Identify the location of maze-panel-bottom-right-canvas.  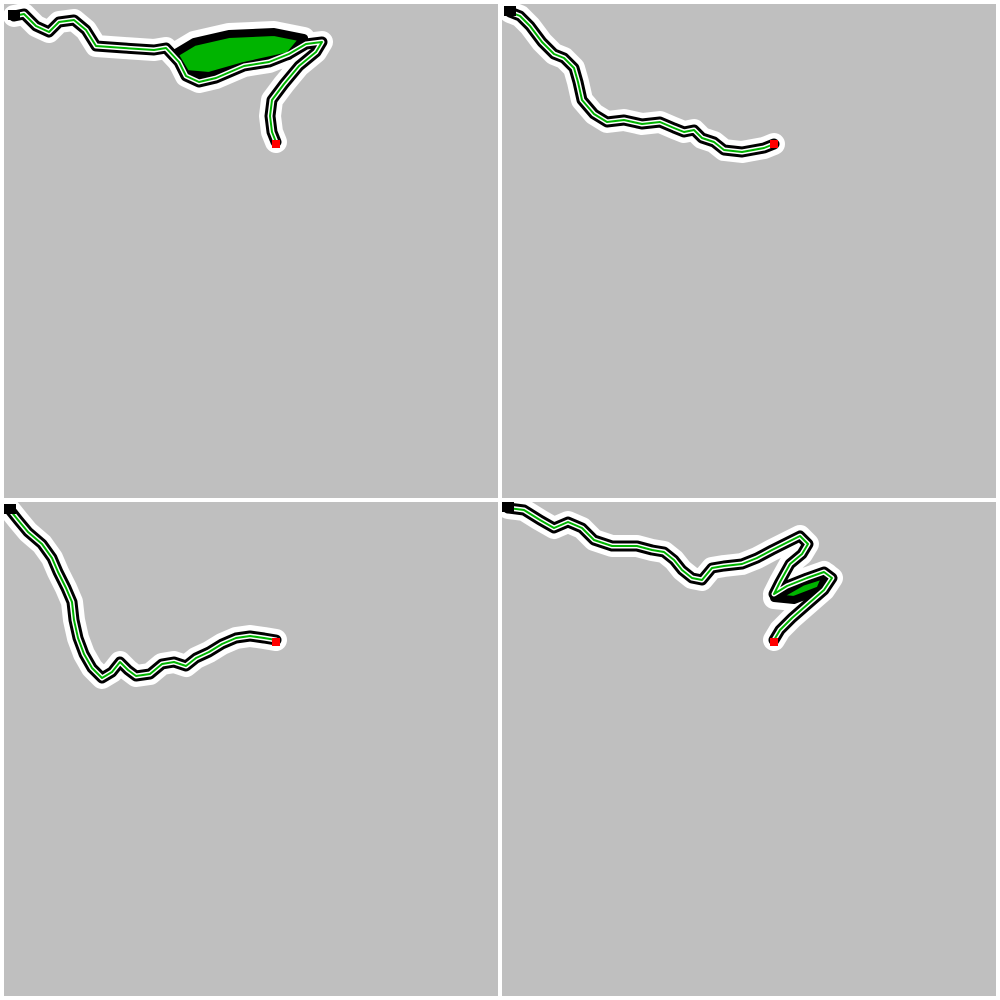
(672, 576).